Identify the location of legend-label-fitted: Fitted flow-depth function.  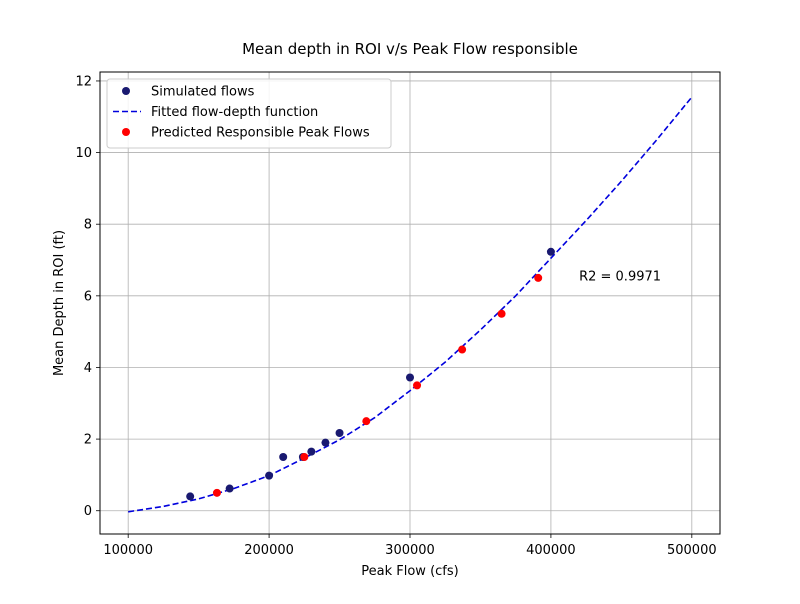
(234, 112).